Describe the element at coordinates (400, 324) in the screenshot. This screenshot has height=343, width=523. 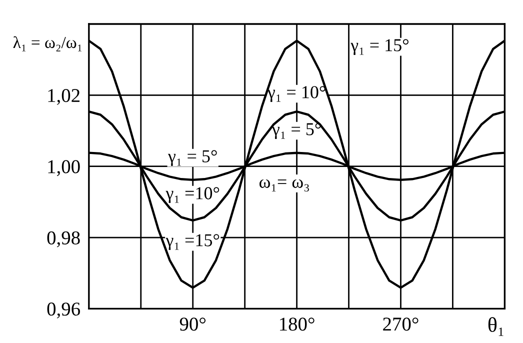
I see `x-tick-label: 270°` at that location.